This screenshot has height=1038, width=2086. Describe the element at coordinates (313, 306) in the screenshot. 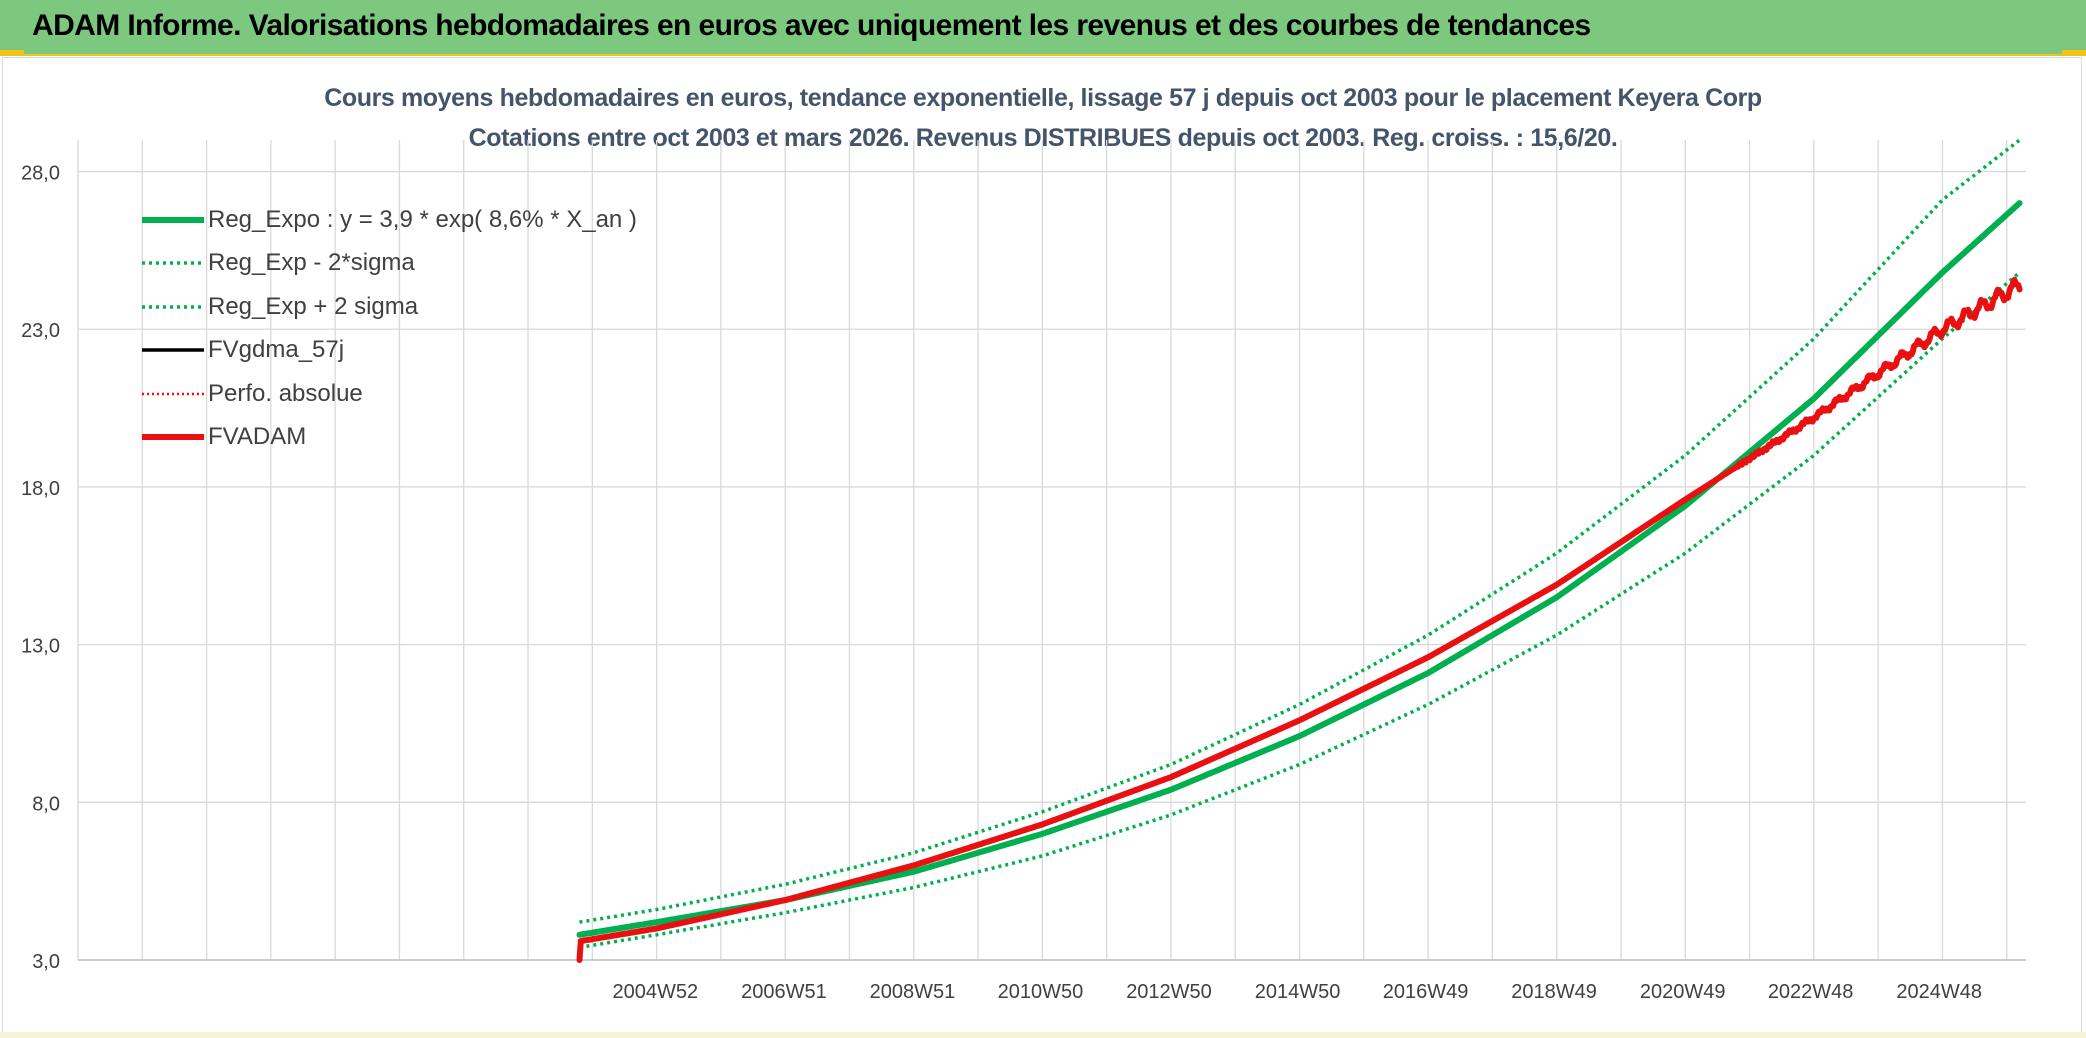

I see `legend-label-reg-exp-plus: Reg_Exp + 2 sigma` at that location.